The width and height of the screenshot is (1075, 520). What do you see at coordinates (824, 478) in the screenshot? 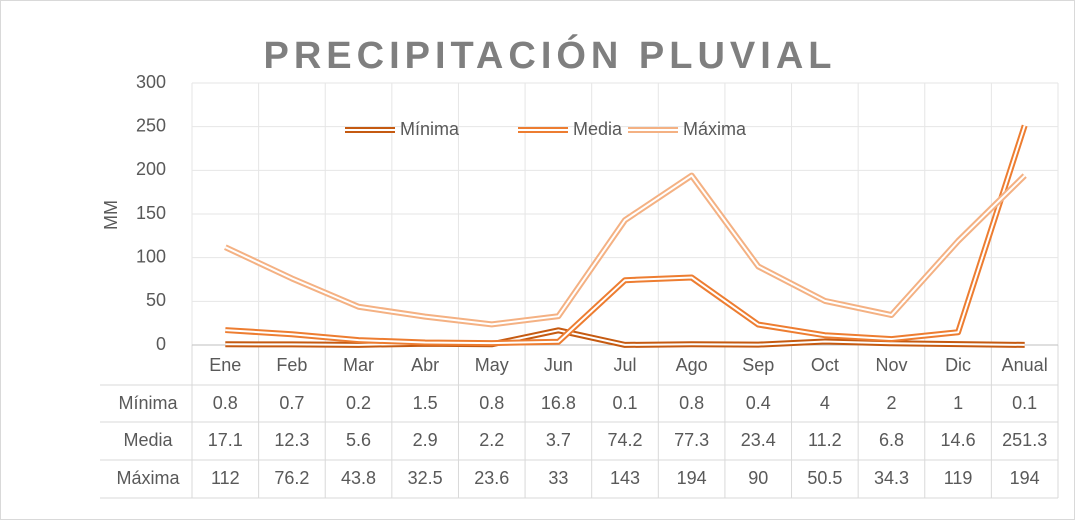
I see `table-value: 50.5` at bounding box center [824, 478].